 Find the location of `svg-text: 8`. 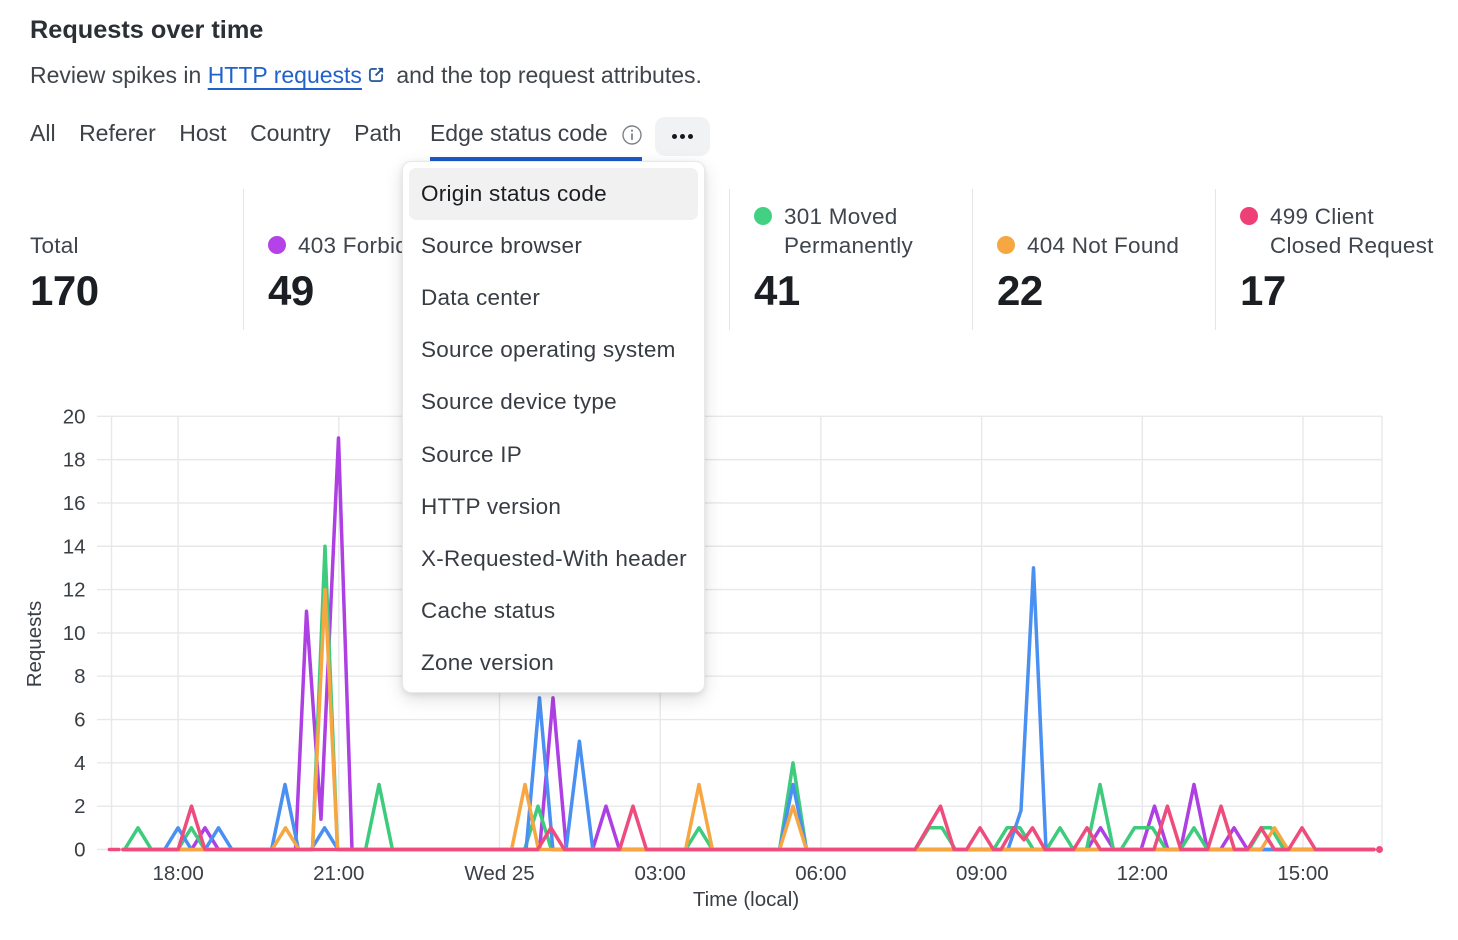

svg-text: 8 is located at coordinates (79, 676).